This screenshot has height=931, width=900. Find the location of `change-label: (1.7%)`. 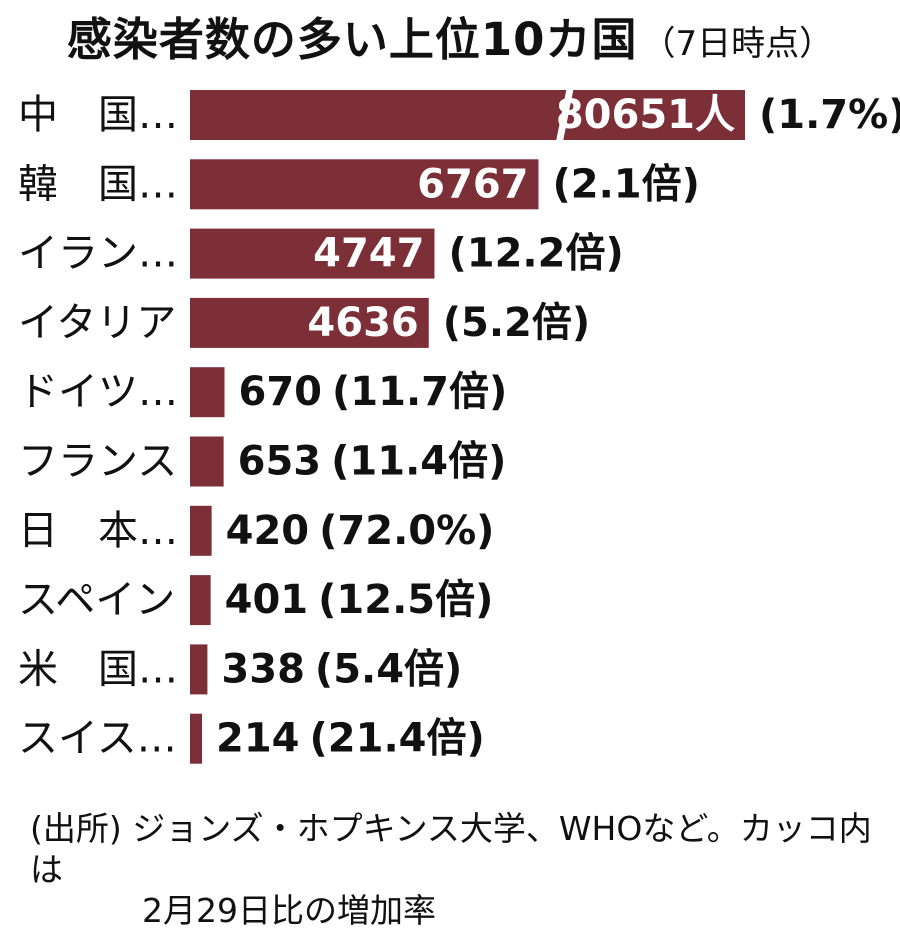

change-label: (1.7%) is located at coordinates (829, 115).